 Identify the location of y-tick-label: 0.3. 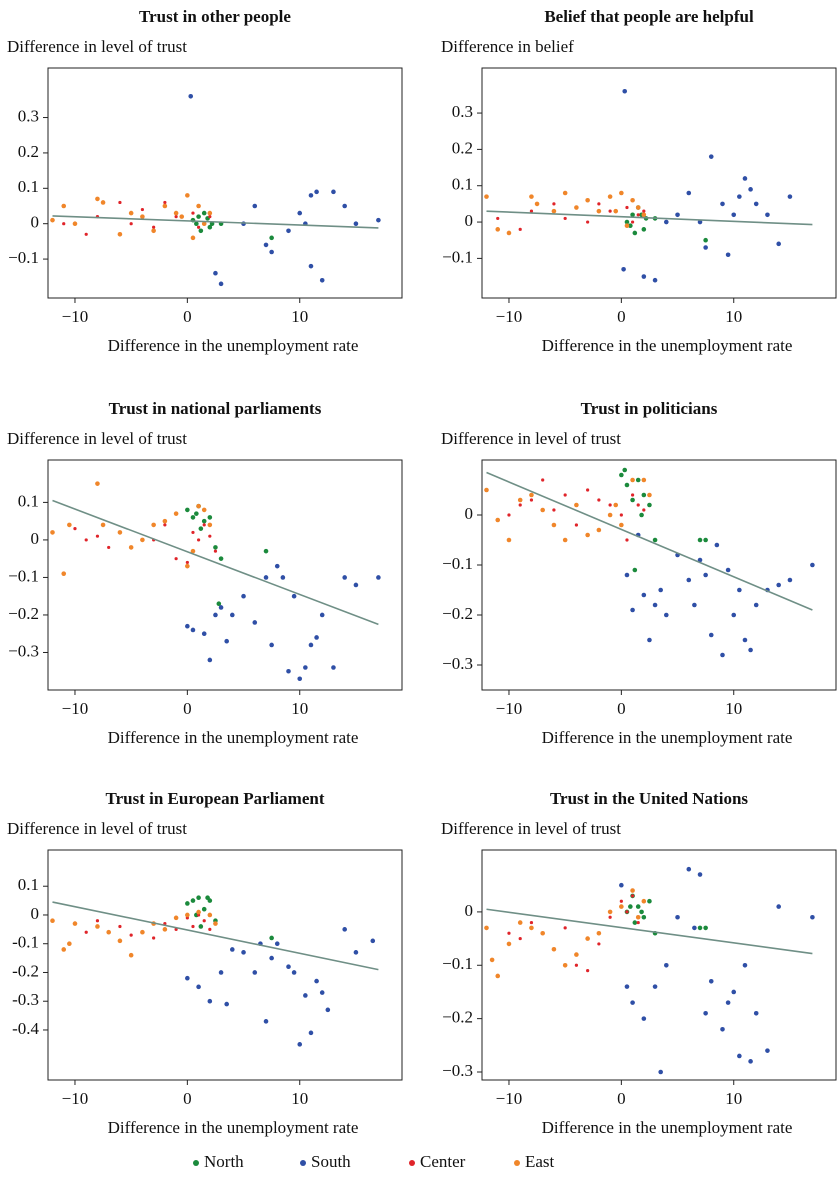
(28, 115).